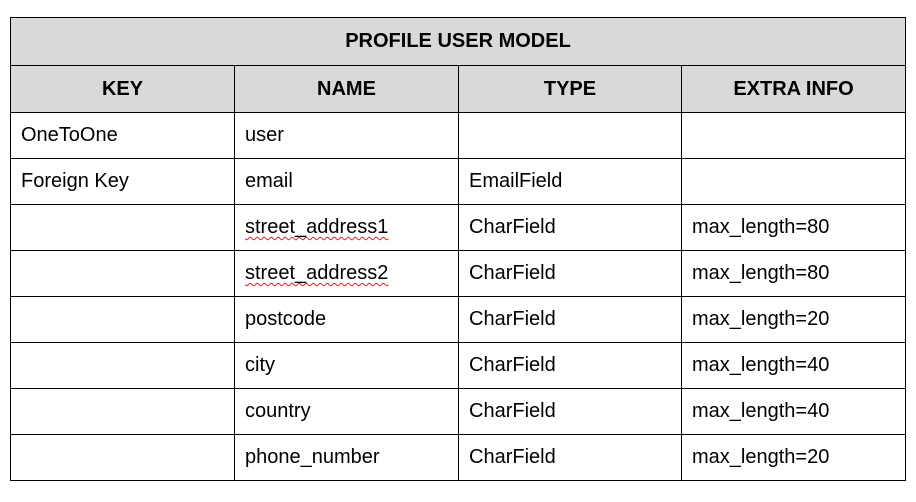  I want to click on table-row: country CharField max_length=40, so click(458, 411).